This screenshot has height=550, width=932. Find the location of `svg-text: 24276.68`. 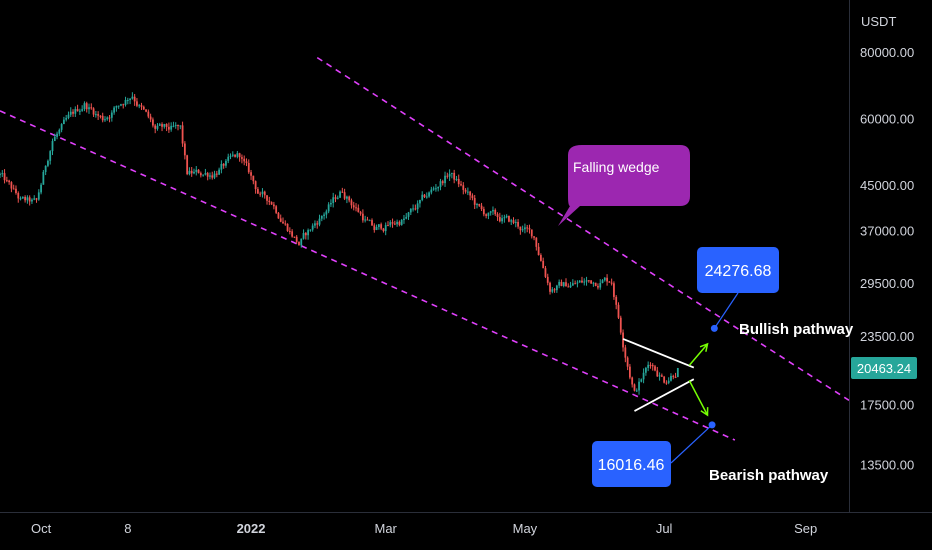

svg-text: 24276.68 is located at coordinates (738, 271).